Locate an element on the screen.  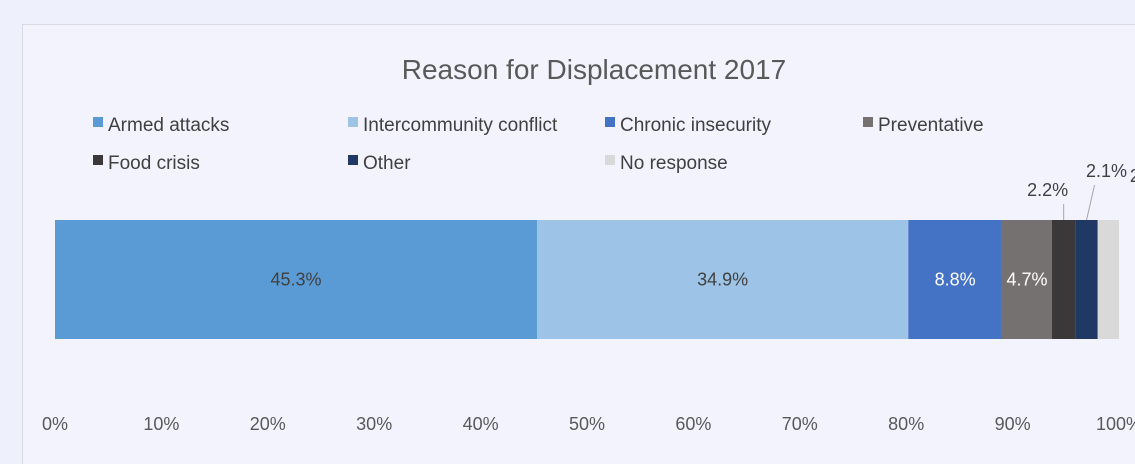
x-tick-label: 0% is located at coordinates (55, 424).